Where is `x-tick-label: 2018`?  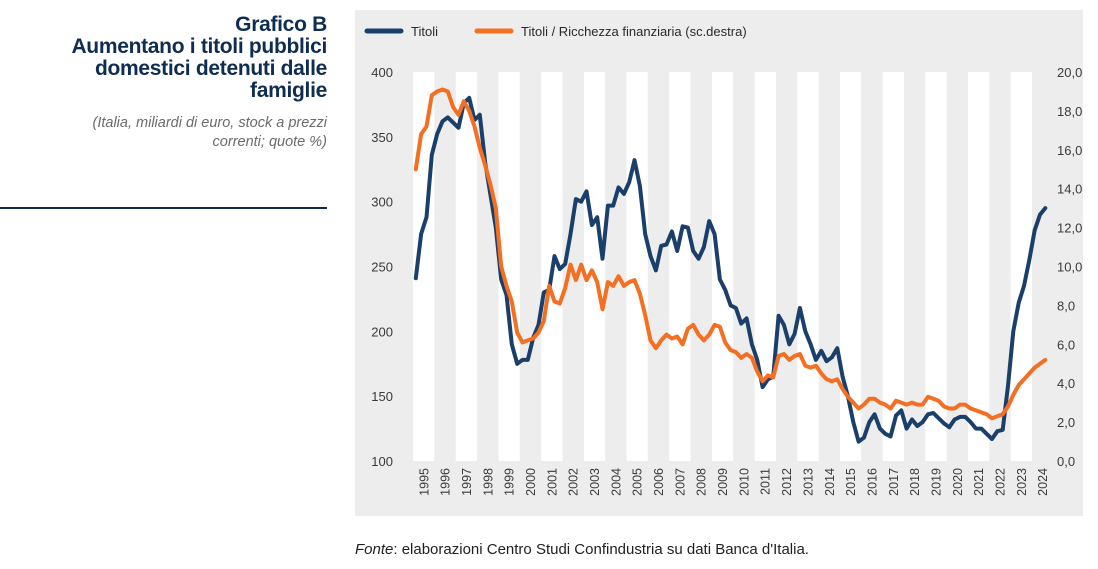 x-tick-label: 2018 is located at coordinates (915, 482).